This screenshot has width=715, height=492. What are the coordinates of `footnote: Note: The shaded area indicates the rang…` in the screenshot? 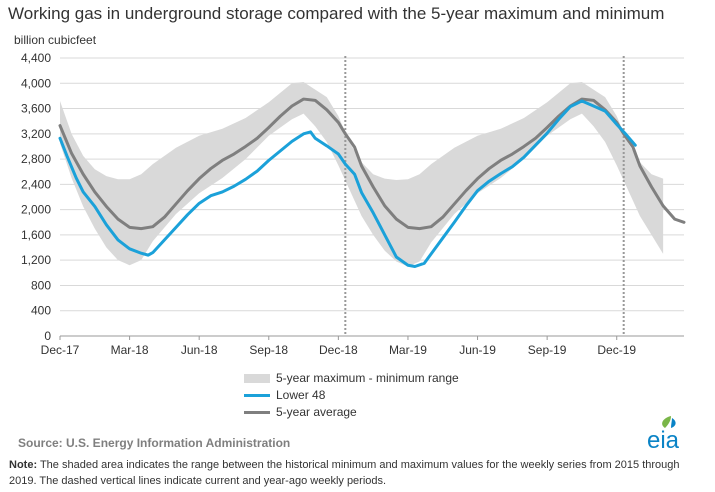 It's located at (359, 473).